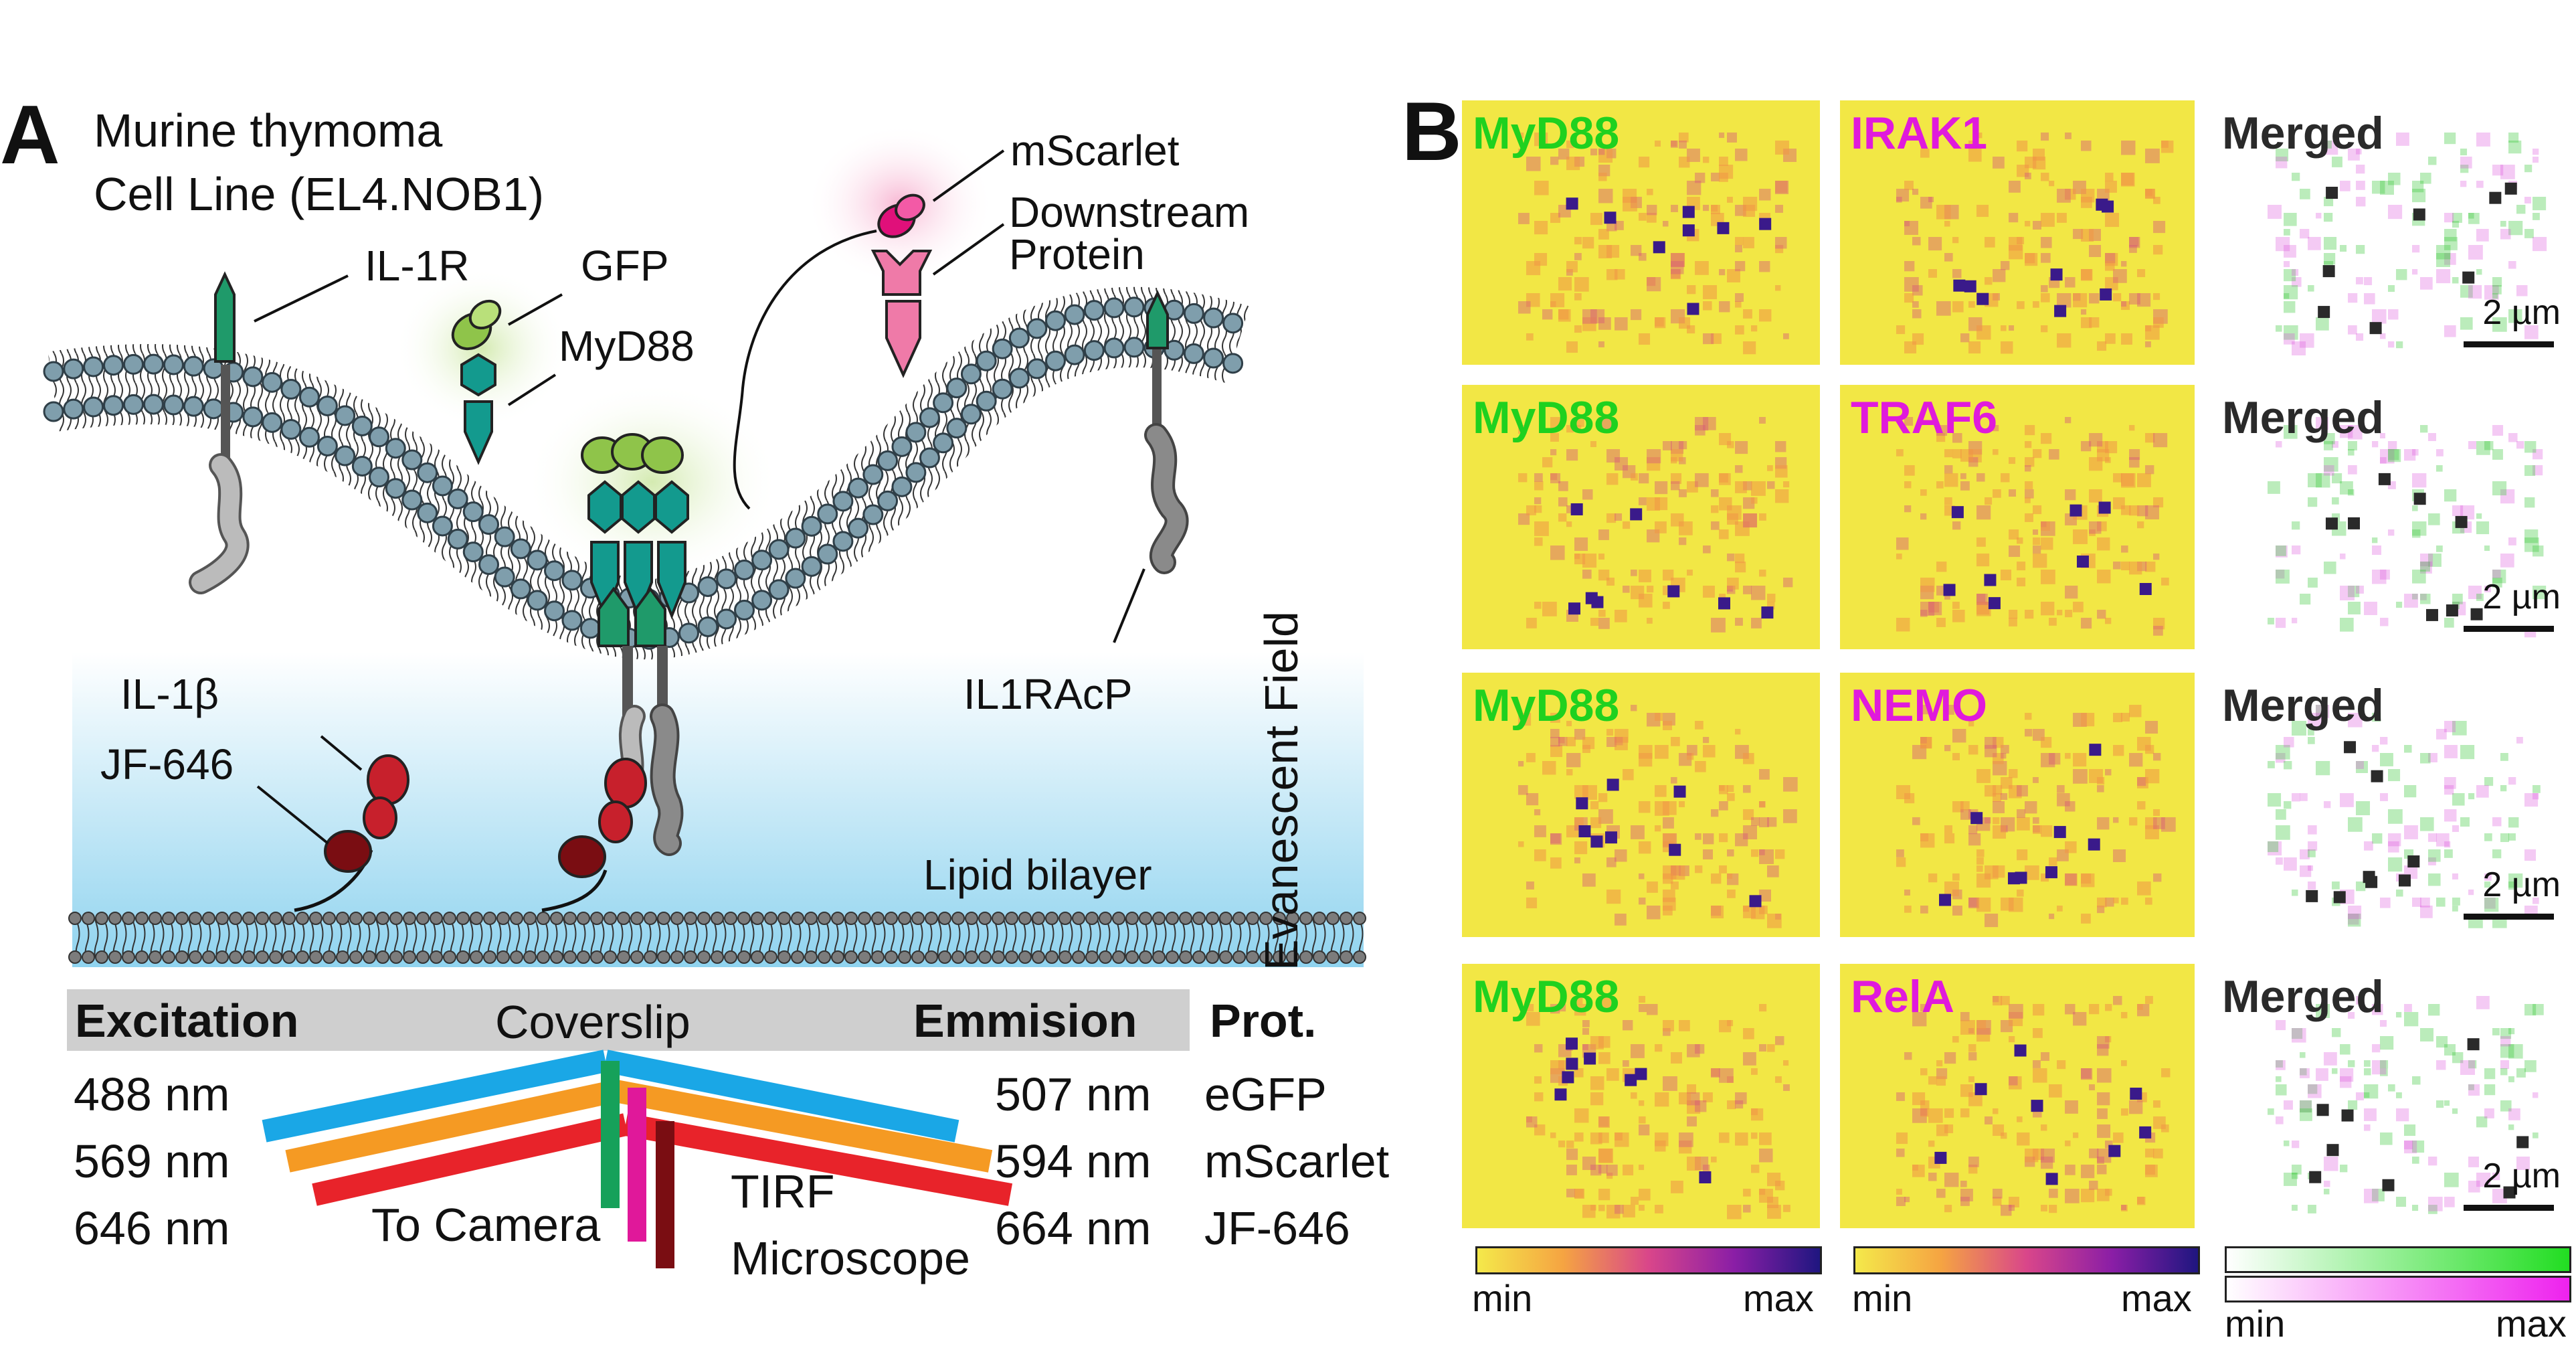 The image size is (2576, 1346). What do you see at coordinates (851, 1258) in the screenshot?
I see `tirf-label-line2: Microscope` at bounding box center [851, 1258].